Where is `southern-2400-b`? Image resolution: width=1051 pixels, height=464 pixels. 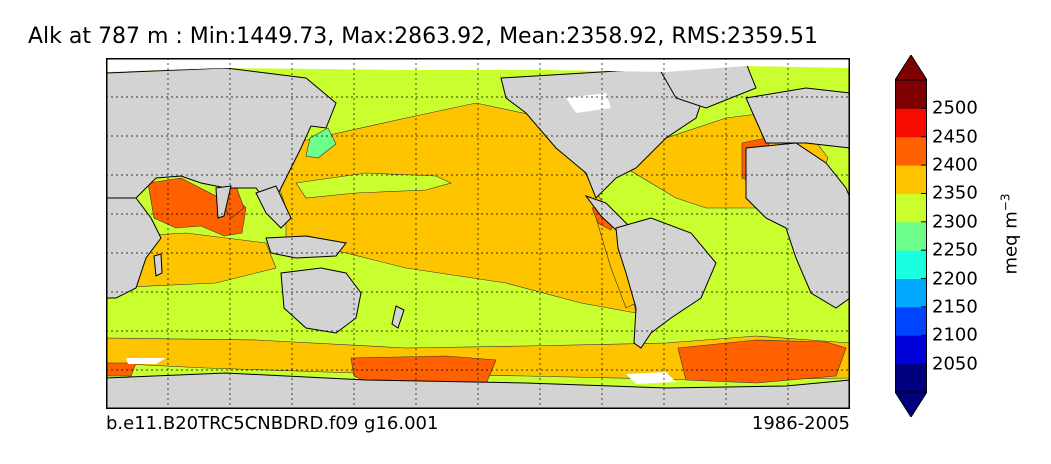 southern-2400-b is located at coordinates (762, 361).